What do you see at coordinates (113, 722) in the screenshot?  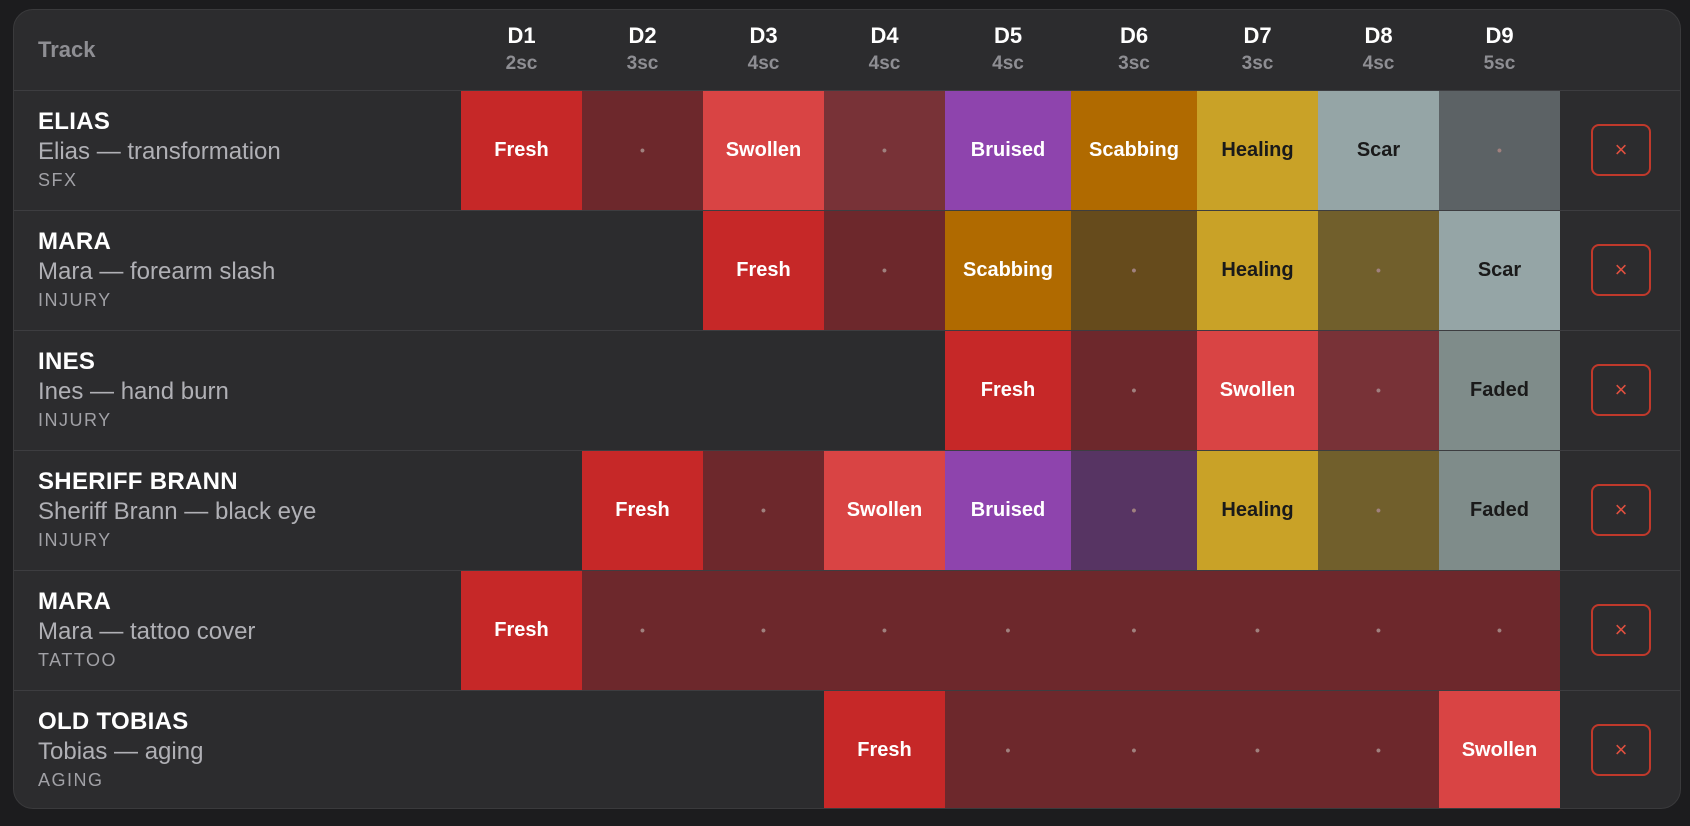 I see `track-name: OLD TOBIAS` at bounding box center [113, 722].